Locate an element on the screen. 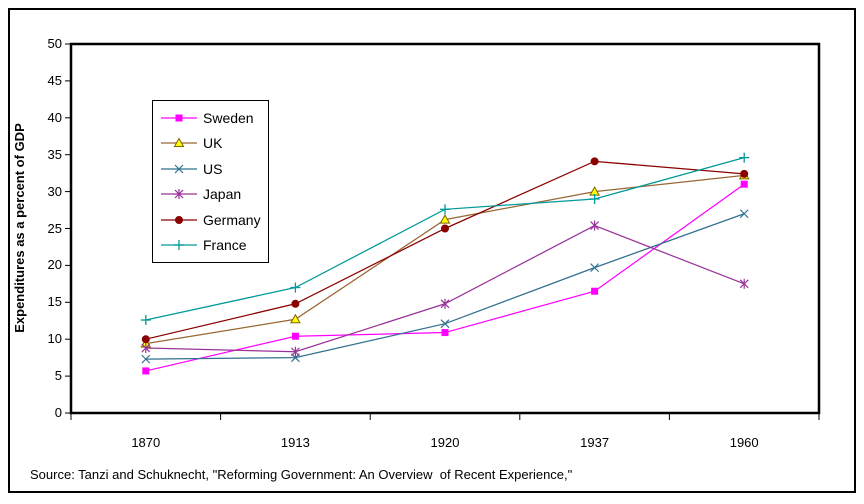  x-tick-label: 1913 is located at coordinates (295, 442).